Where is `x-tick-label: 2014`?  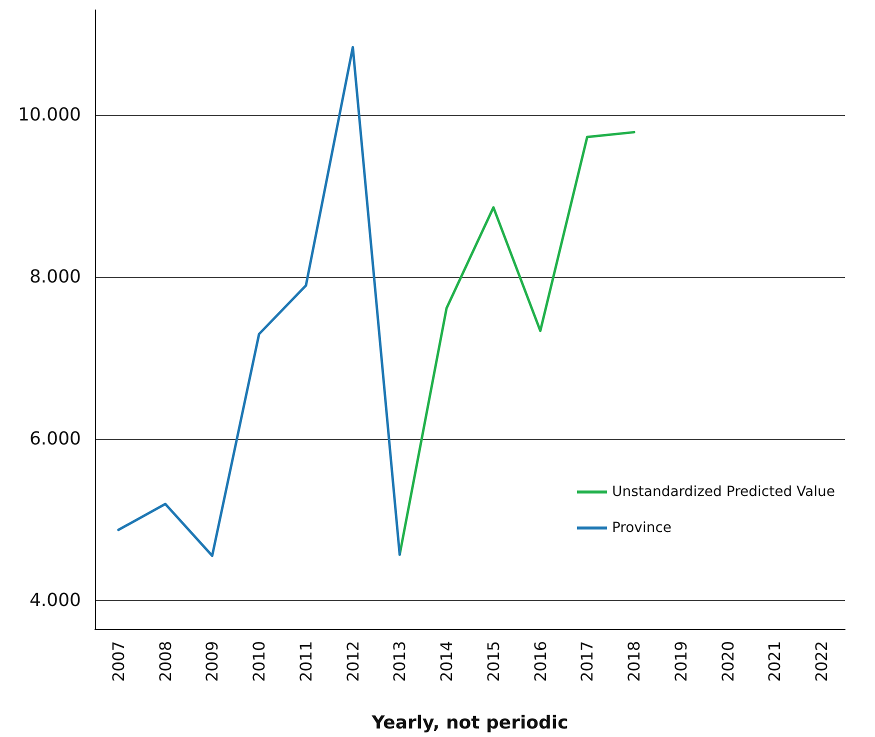 x-tick-label: 2014 is located at coordinates (446, 661).